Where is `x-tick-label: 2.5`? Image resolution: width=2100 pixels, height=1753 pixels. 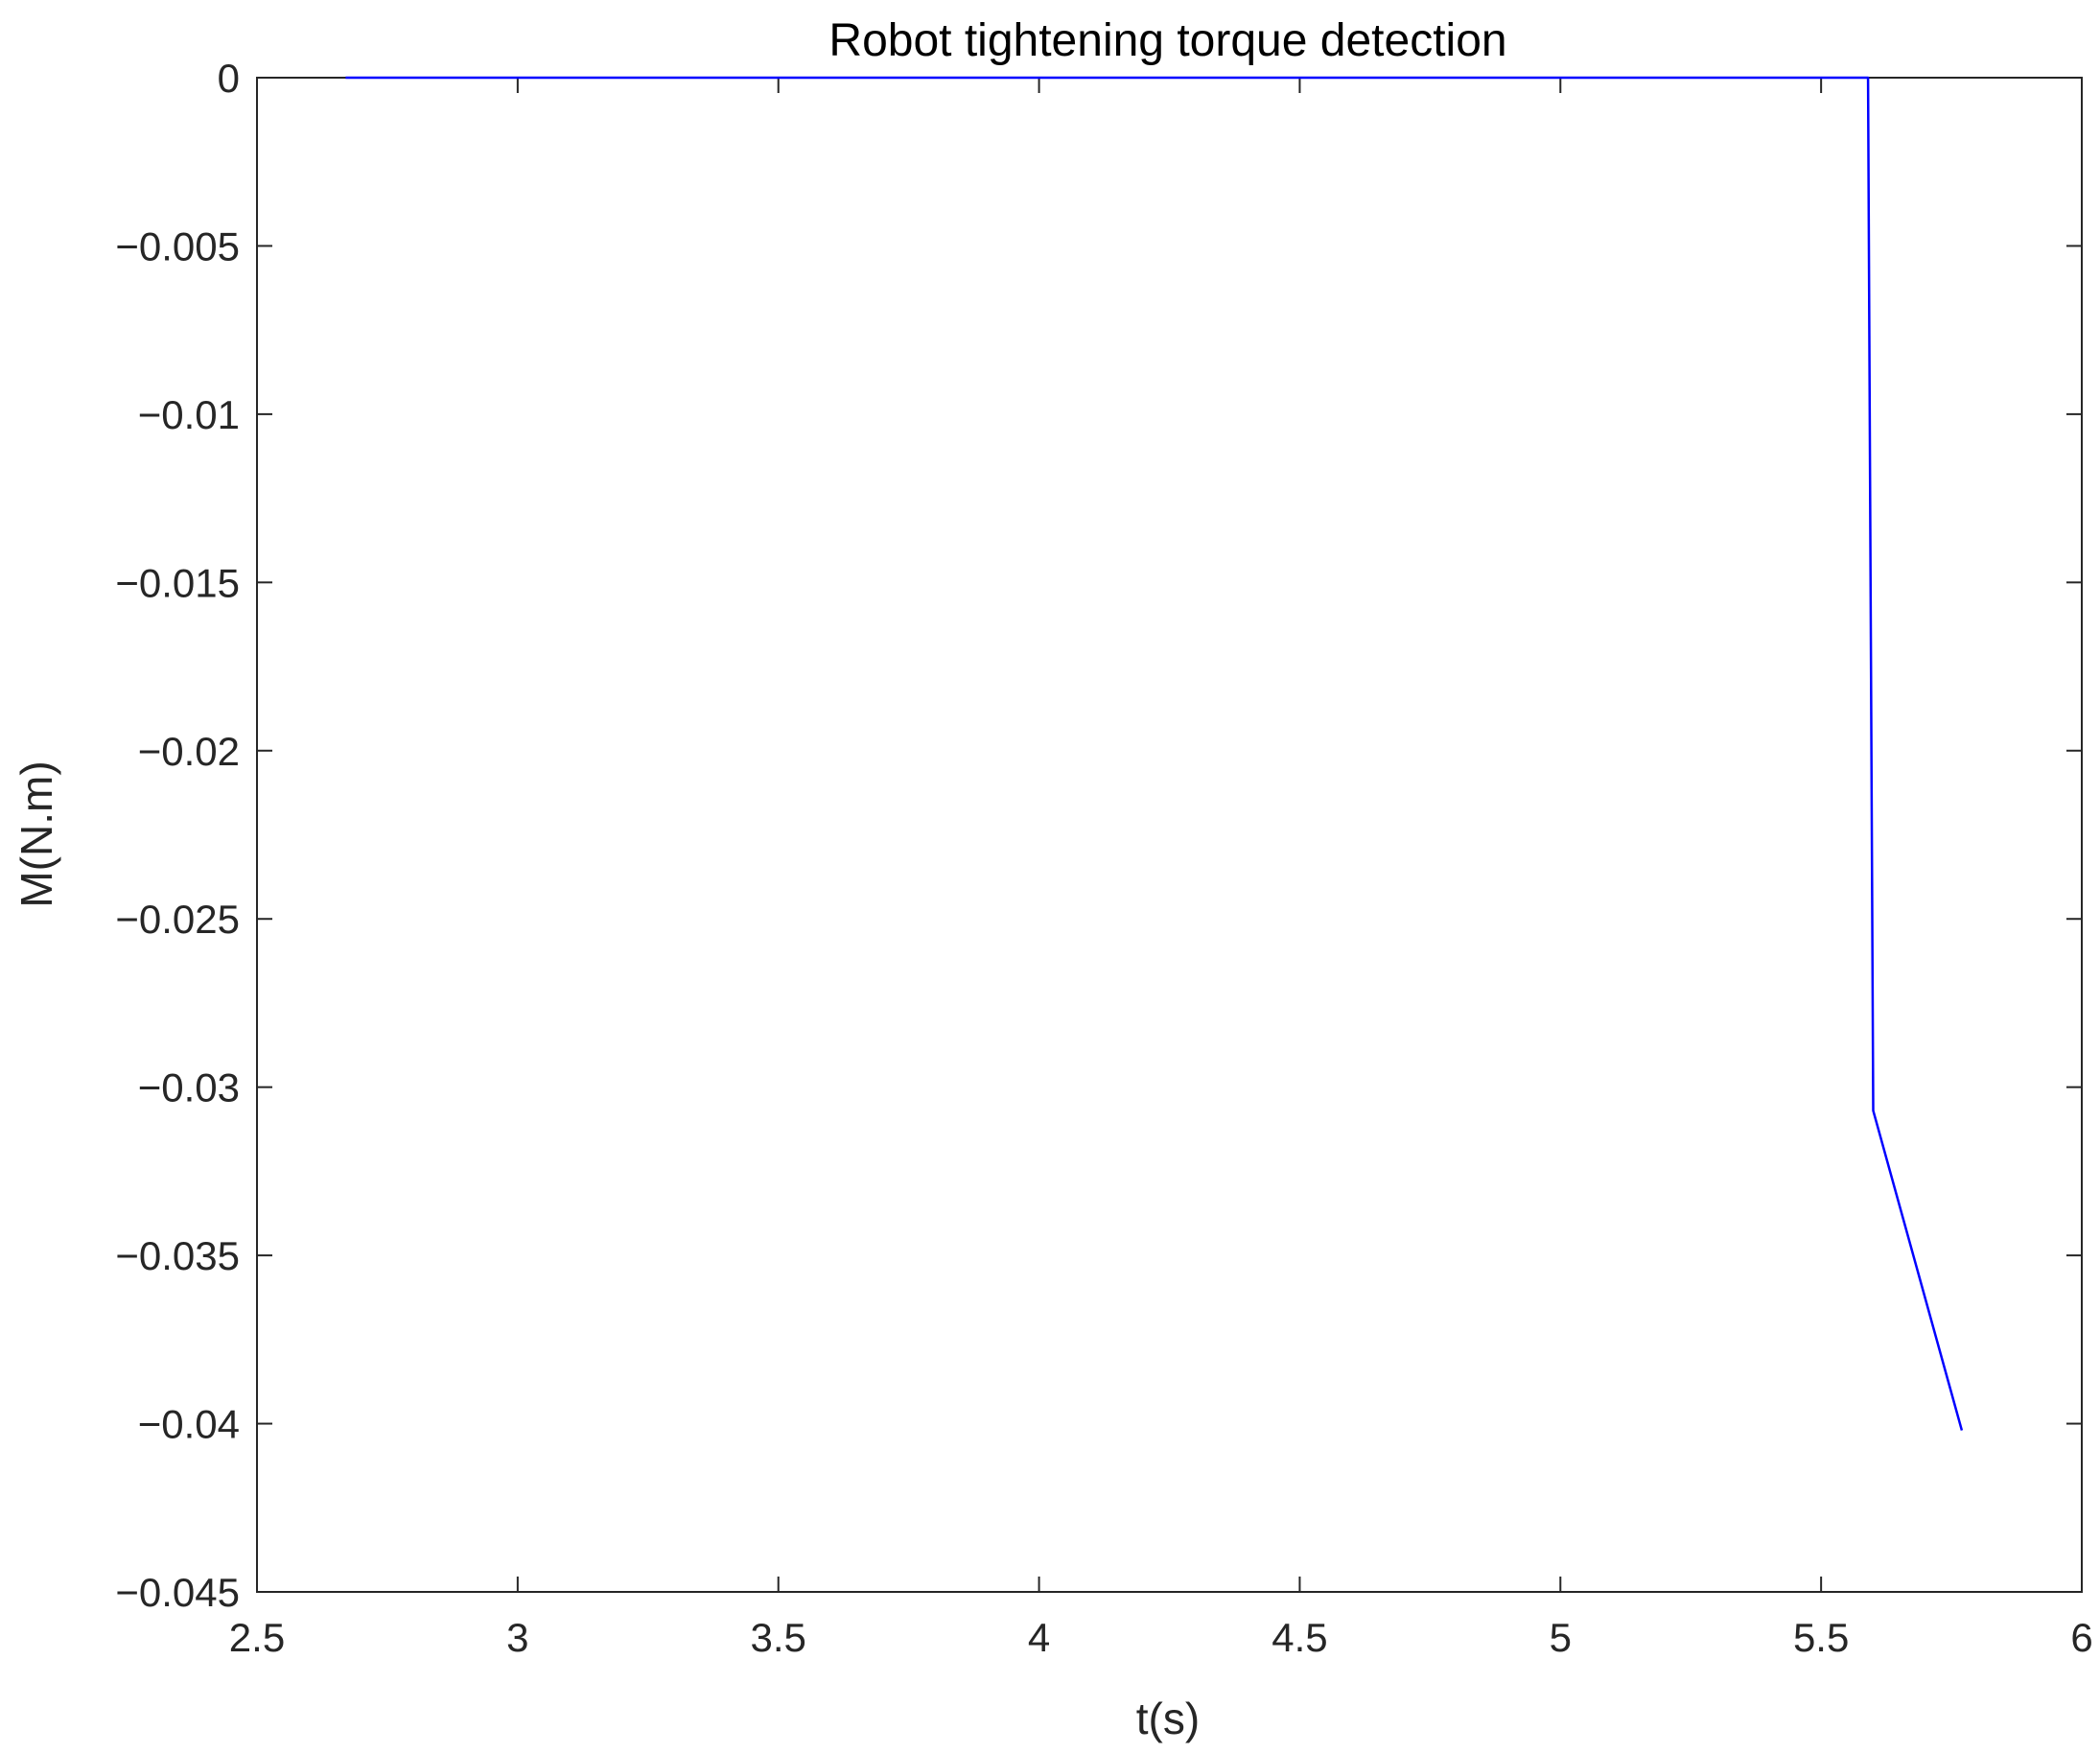 x-tick-label: 2.5 is located at coordinates (257, 1637).